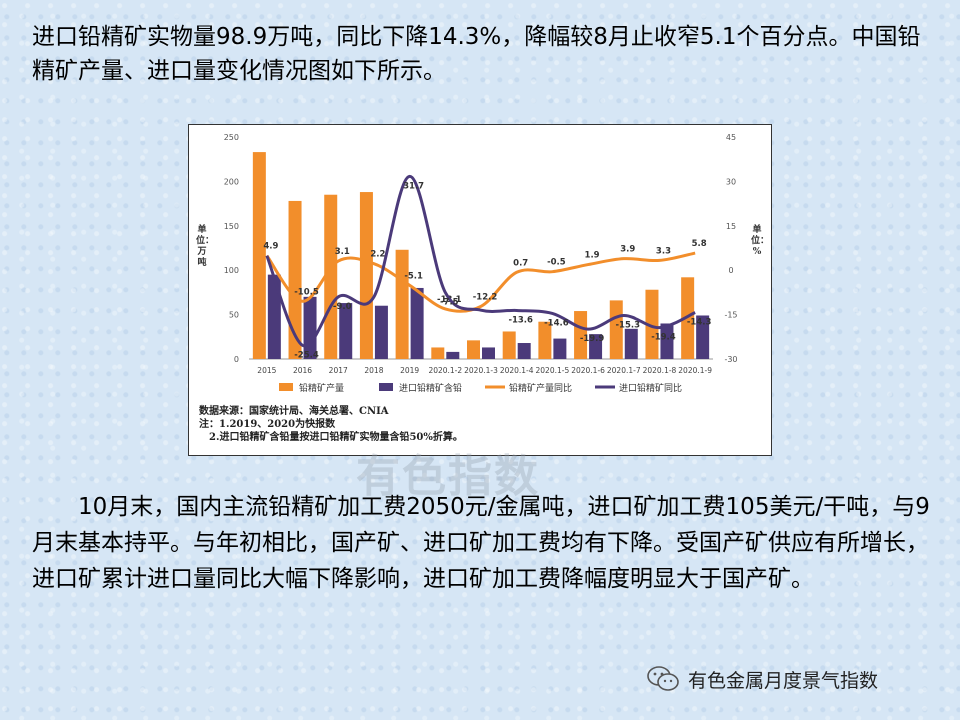 The image size is (960, 720). I want to click on line-import-yoy, so click(480, 261).